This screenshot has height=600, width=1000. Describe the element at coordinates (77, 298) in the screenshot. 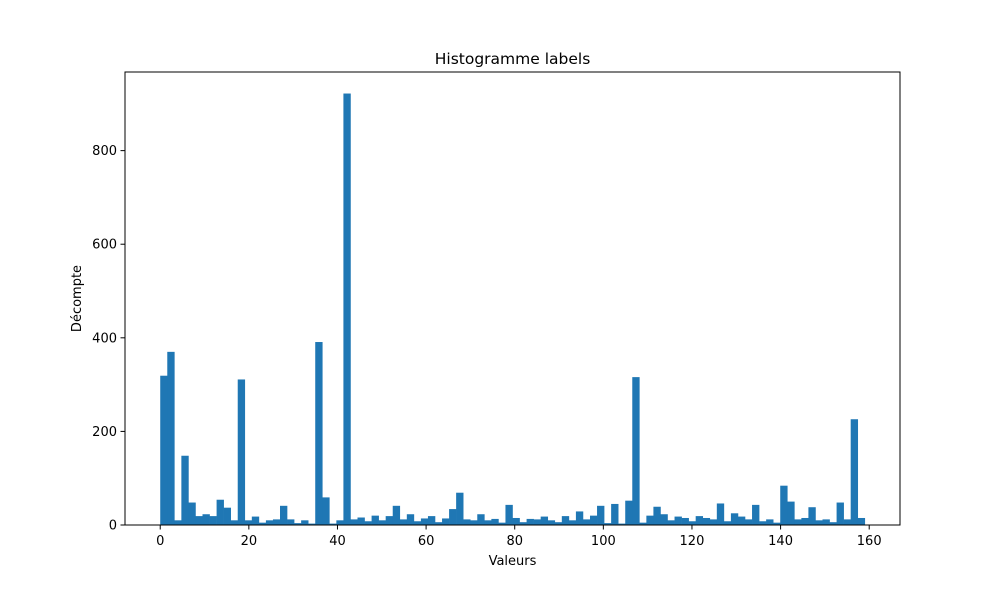

I see `y-axis-label: Décompte` at that location.